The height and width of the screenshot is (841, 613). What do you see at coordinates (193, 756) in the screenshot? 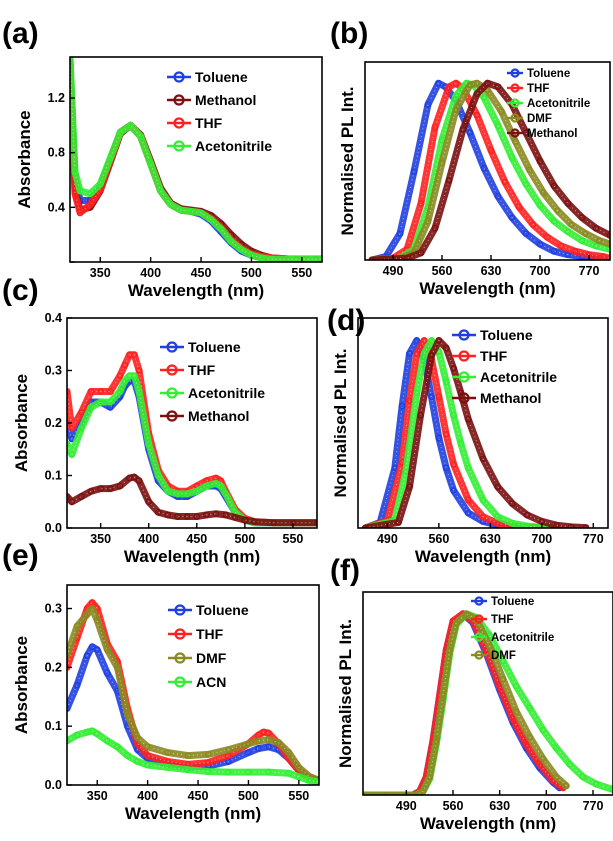
I see `series-acn` at bounding box center [193, 756].